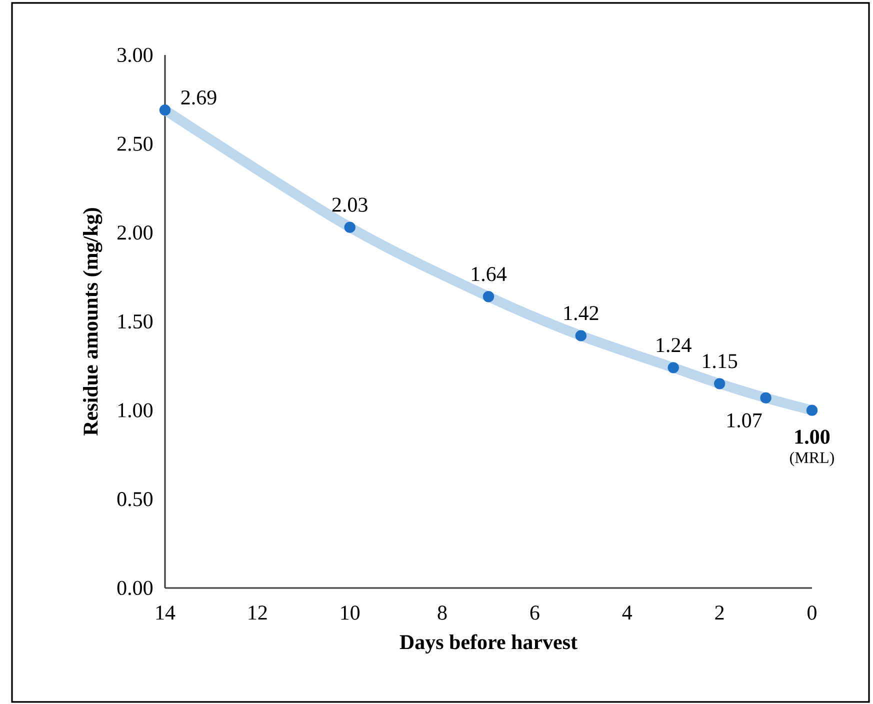  Describe the element at coordinates (350, 205) in the screenshot. I see `data-label: 2.03` at that location.